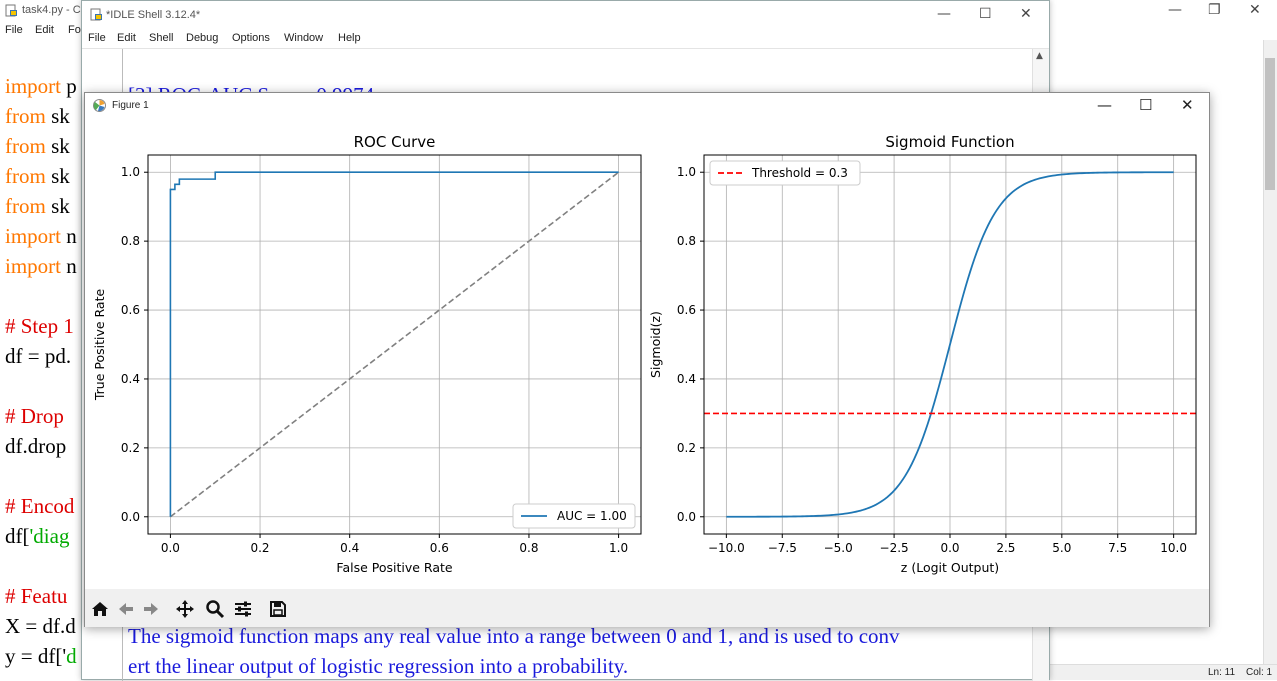 The height and width of the screenshot is (681, 1277). What do you see at coordinates (565, 48) in the screenshot?
I see `menu-divider` at bounding box center [565, 48].